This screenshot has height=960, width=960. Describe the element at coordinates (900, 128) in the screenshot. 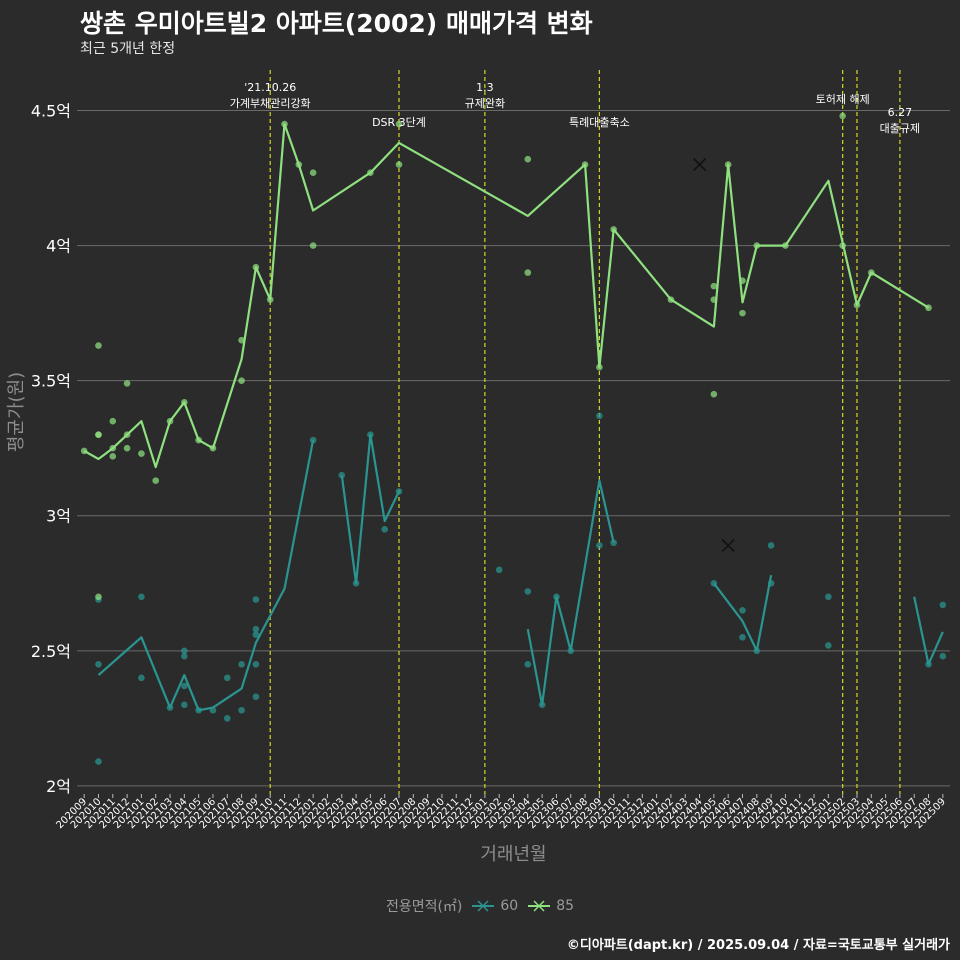

I see `event-label: 대출규제` at that location.